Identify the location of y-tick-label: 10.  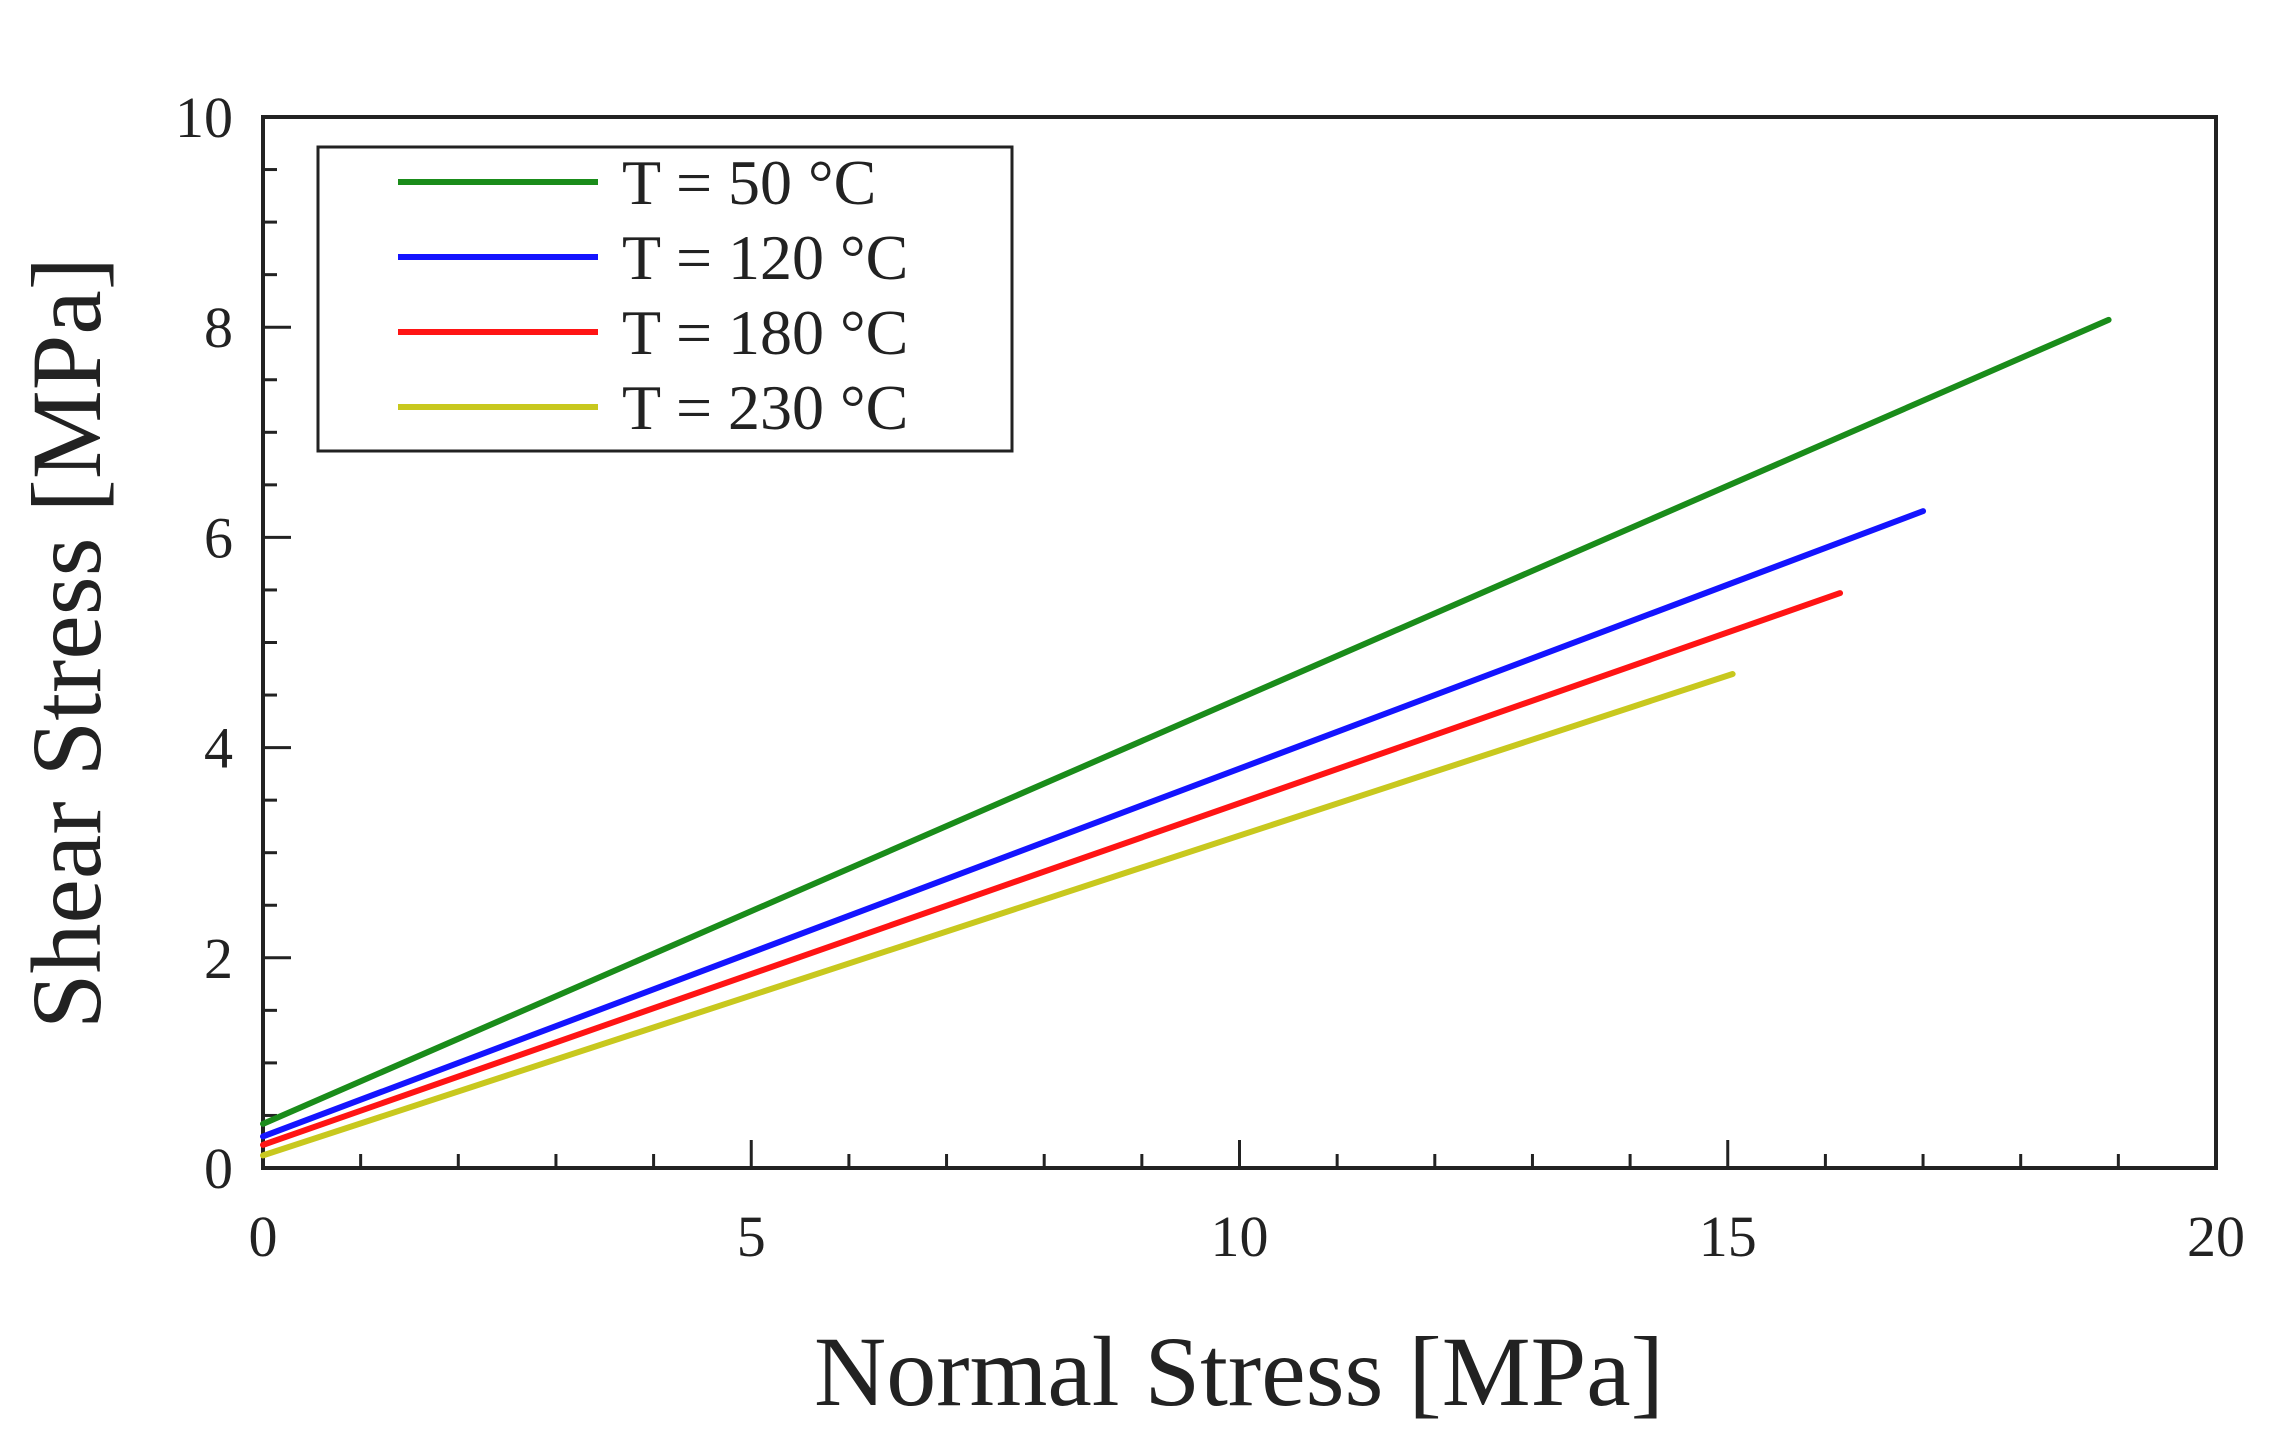
(204, 117).